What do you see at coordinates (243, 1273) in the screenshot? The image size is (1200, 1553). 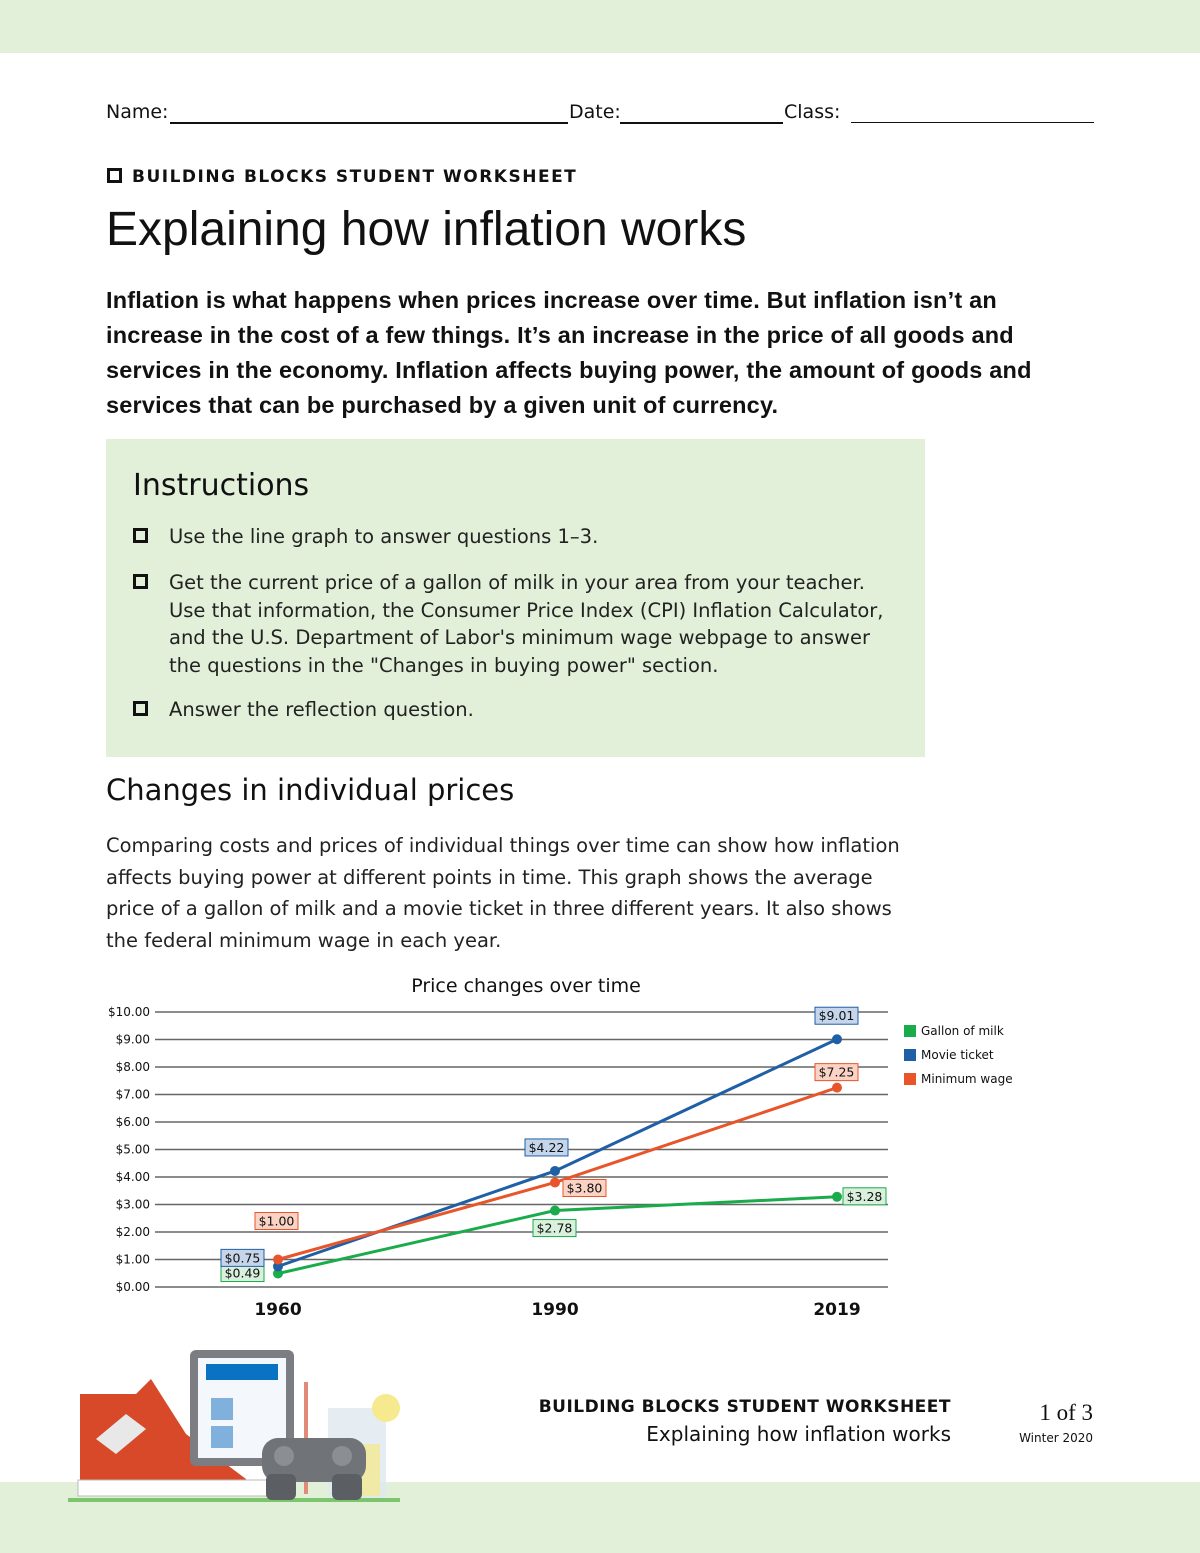 I see `data-label: $0.49` at bounding box center [243, 1273].